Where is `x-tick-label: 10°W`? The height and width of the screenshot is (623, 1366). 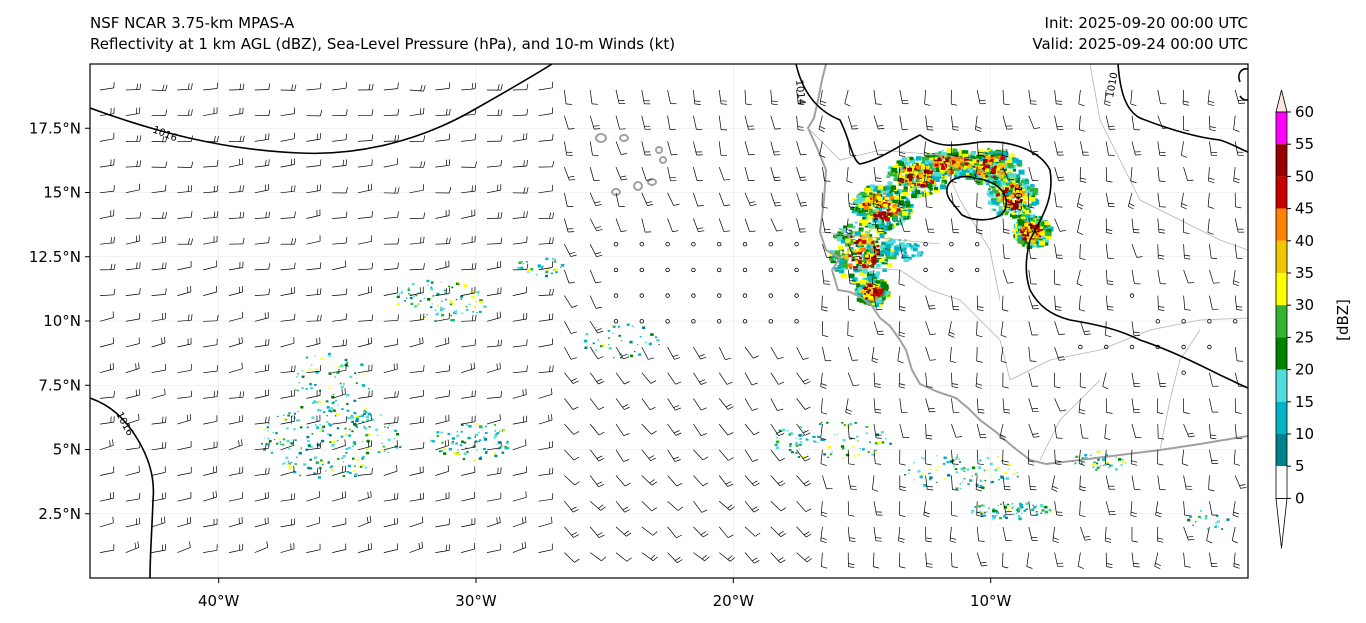
x-tick-label: 10°W is located at coordinates (991, 601).